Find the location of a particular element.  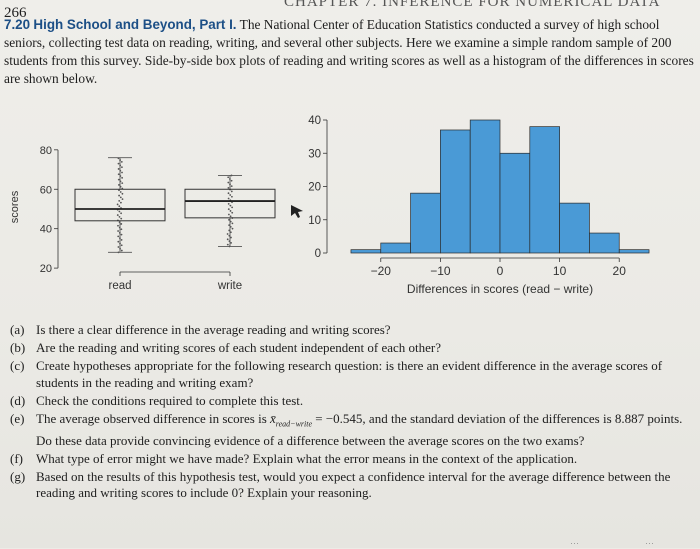

question-text-math: x̄ is located at coordinates (273, 419).